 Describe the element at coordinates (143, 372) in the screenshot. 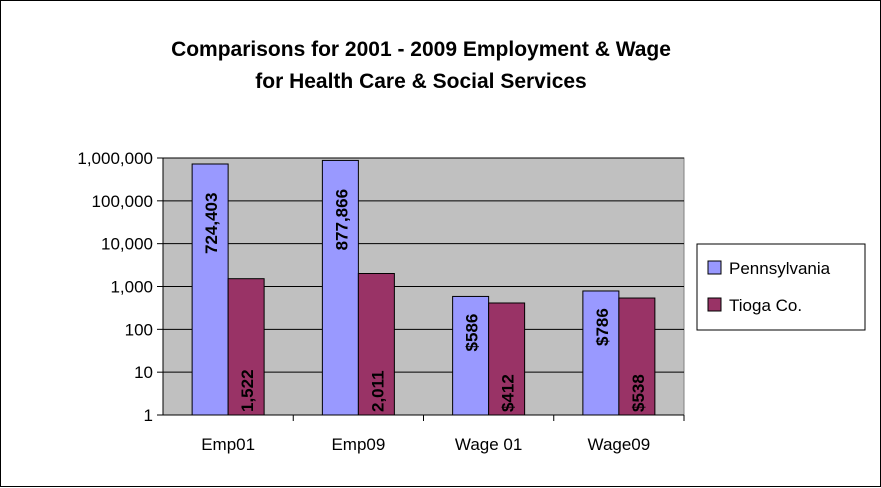

I see `y-tick-label: 10` at that location.